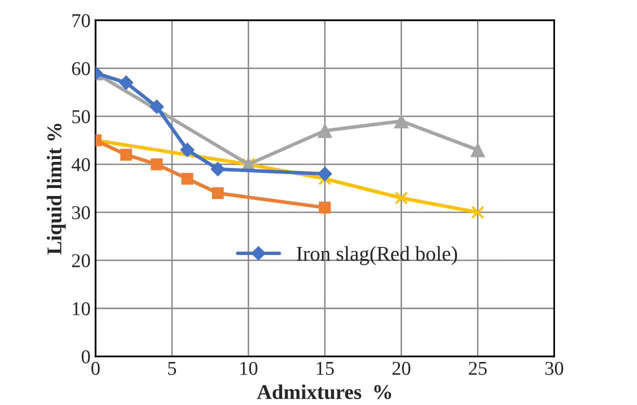 Image resolution: width=637 pixels, height=405 pixels. I want to click on x-tick-label: 30, so click(554, 368).